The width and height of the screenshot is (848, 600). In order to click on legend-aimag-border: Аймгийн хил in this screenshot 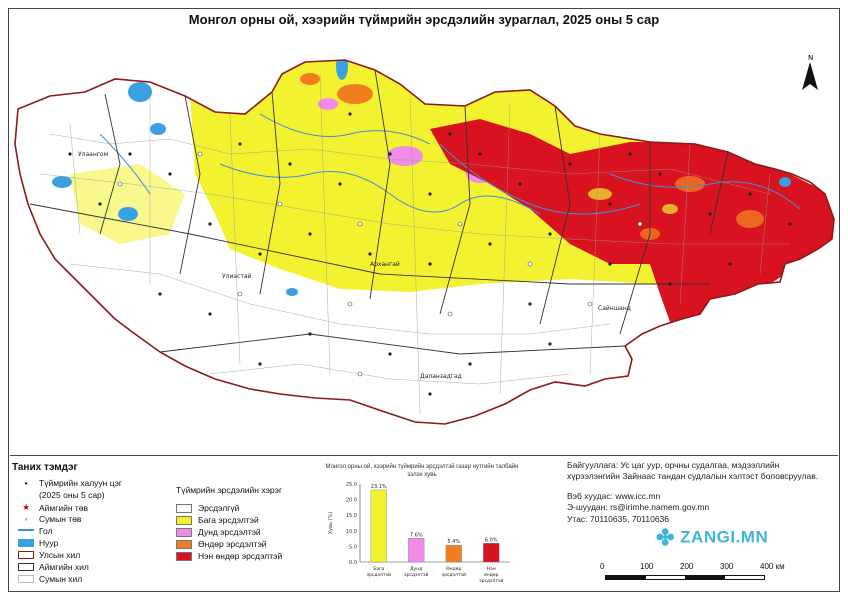, I will do `click(53, 567)`.